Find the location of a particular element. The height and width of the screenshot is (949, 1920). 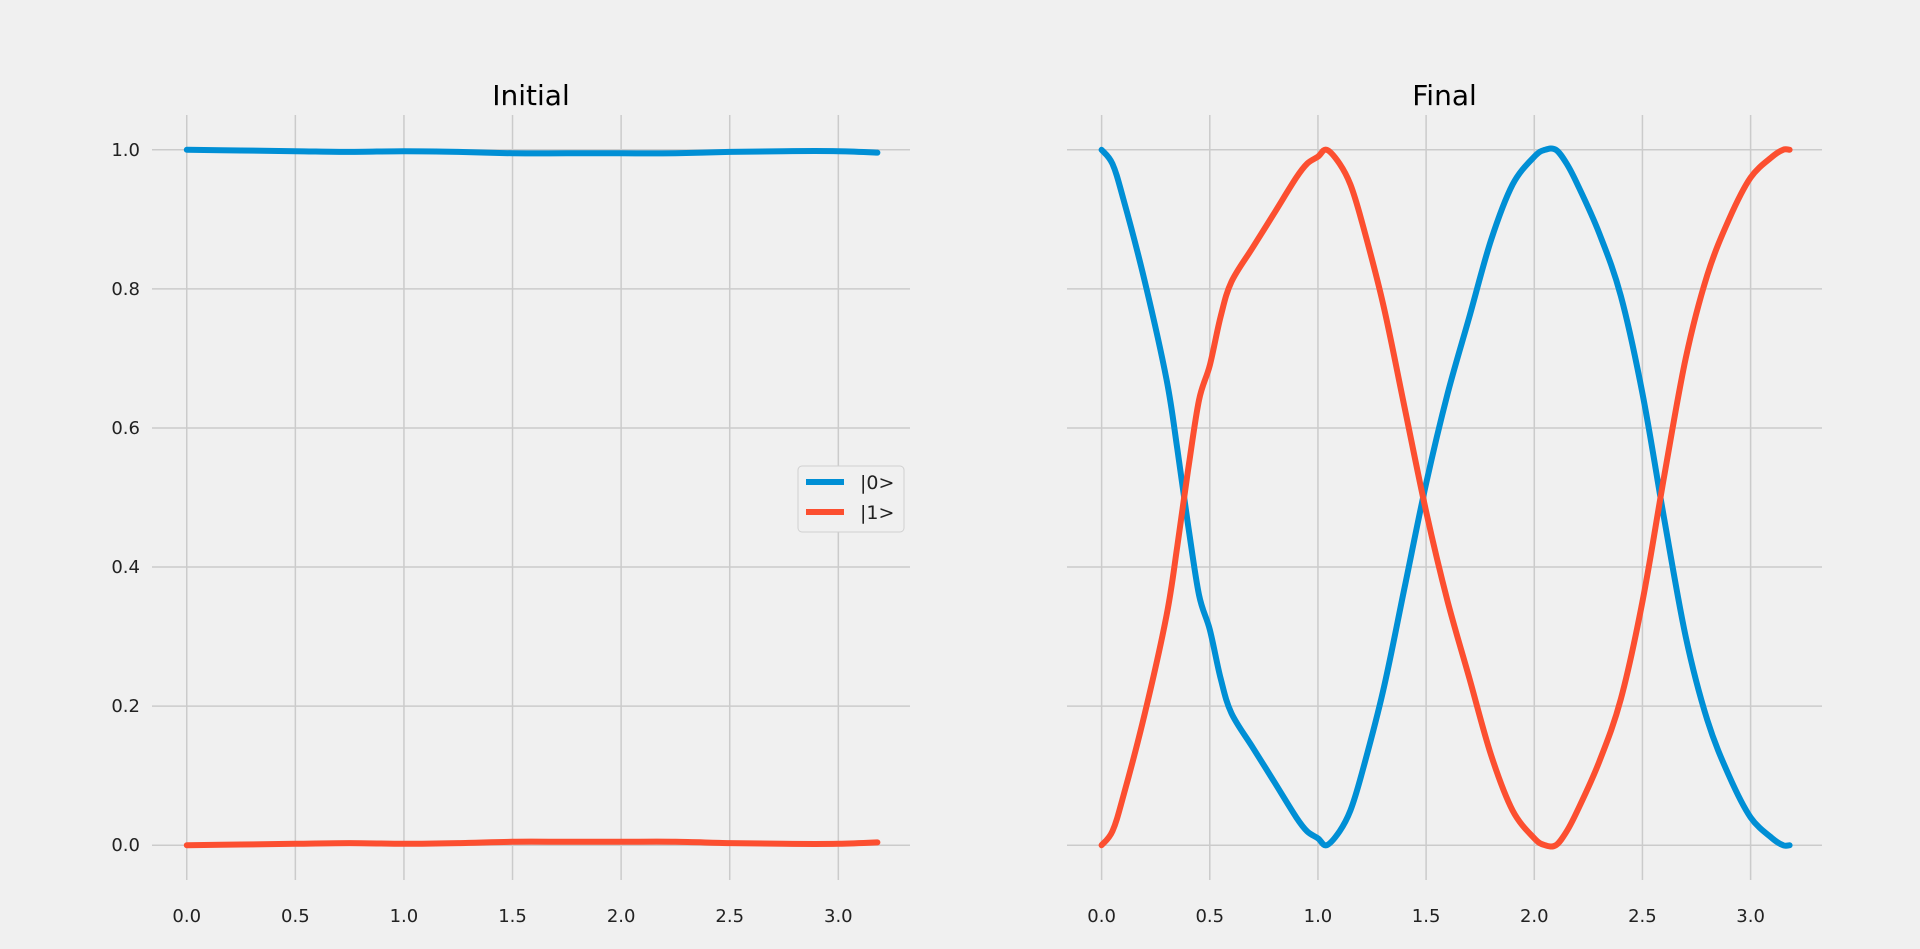

y-tick-label: 1.0 is located at coordinates (125, 150).